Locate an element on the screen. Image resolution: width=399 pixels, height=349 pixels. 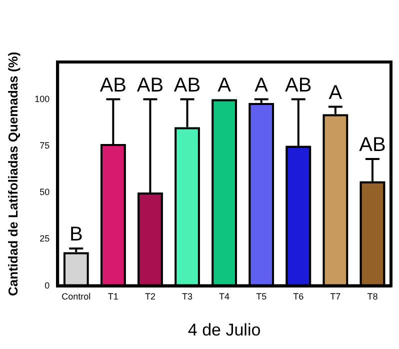
y-tick-label: 0 is located at coordinates (47, 285).